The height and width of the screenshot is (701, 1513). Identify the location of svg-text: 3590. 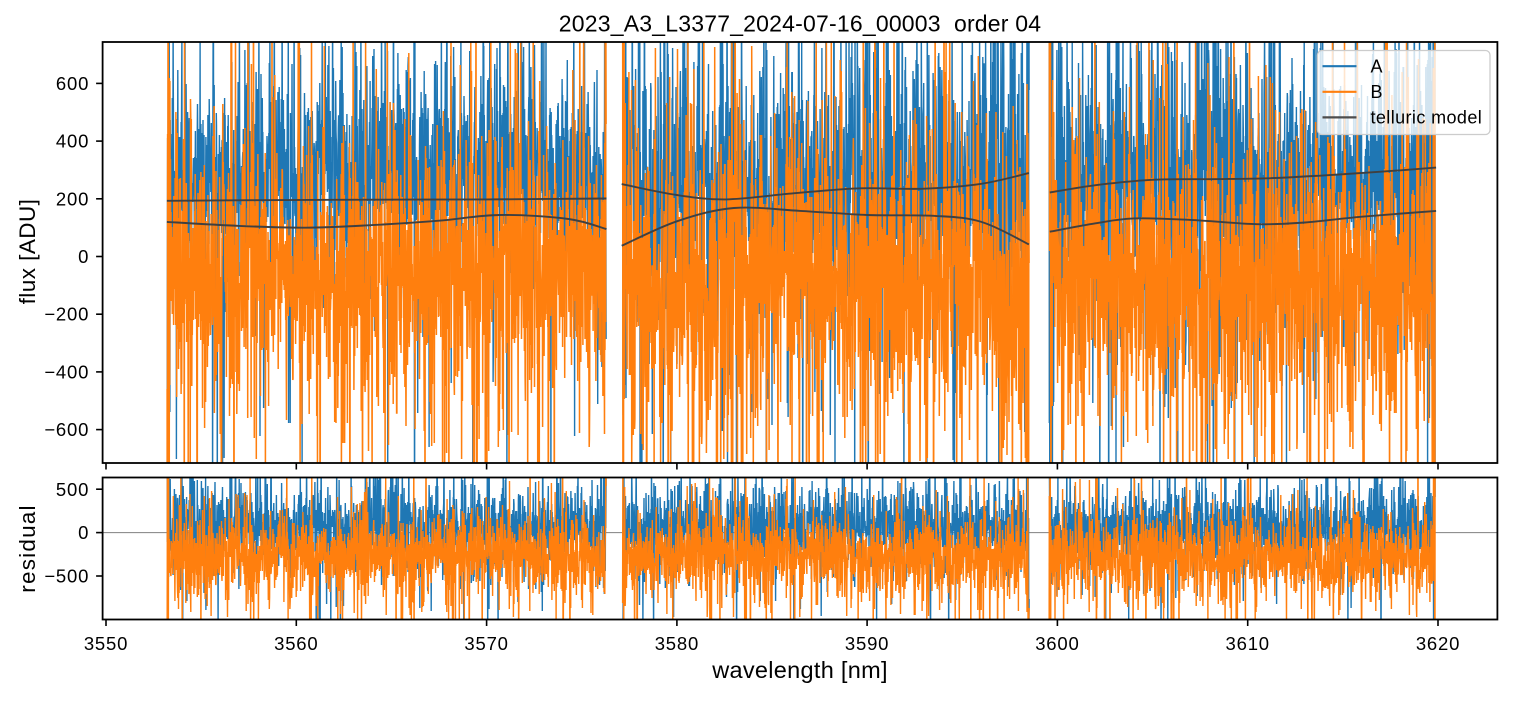
(867, 643).